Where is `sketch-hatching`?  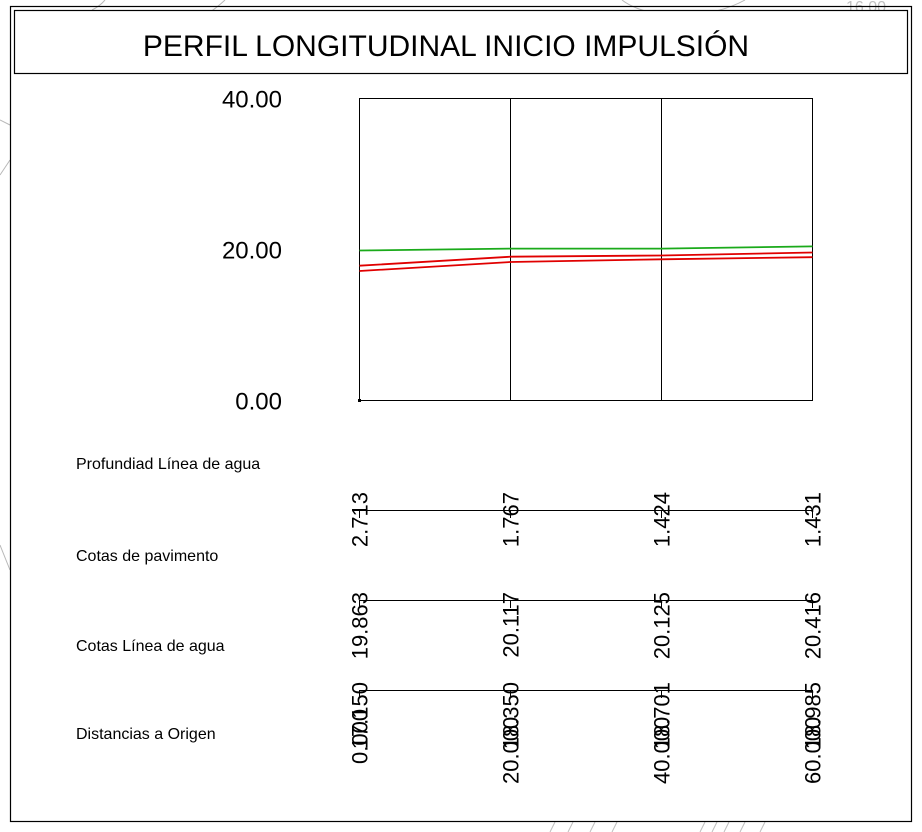 sketch-hatching is located at coordinates (657, 826).